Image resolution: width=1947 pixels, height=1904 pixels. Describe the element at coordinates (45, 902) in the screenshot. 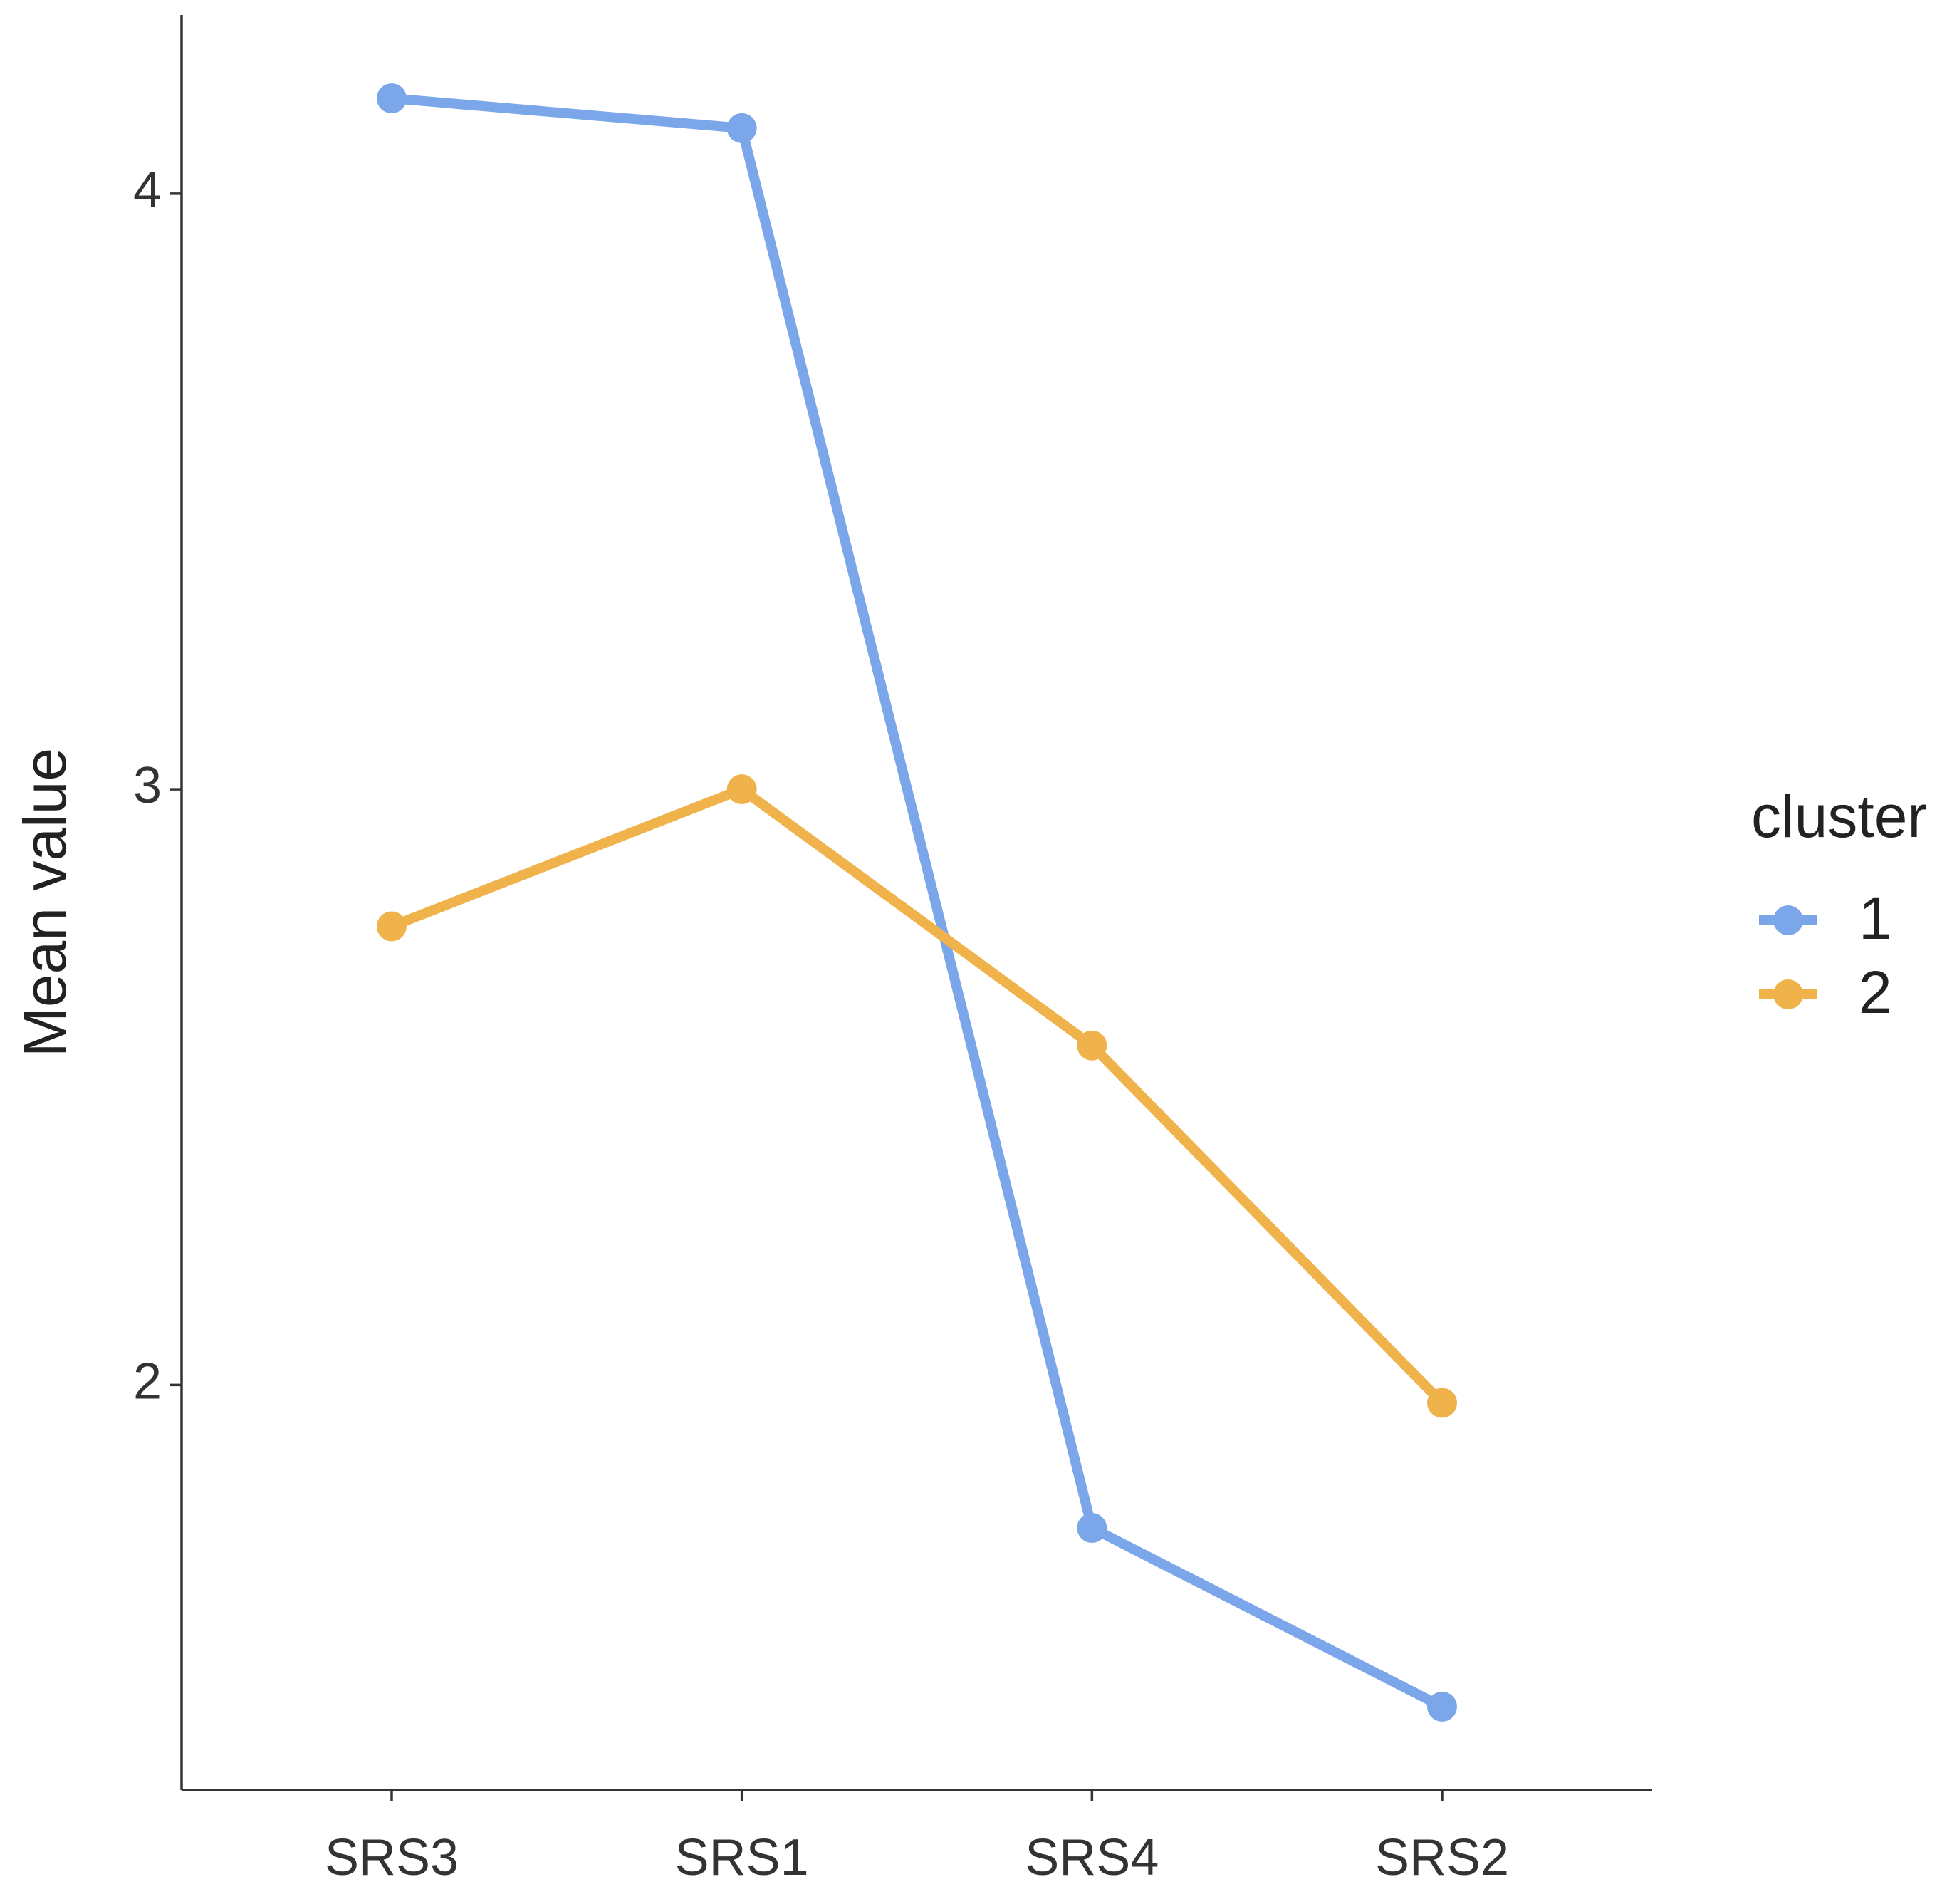

I see `y-axis-title: Mean value` at that location.